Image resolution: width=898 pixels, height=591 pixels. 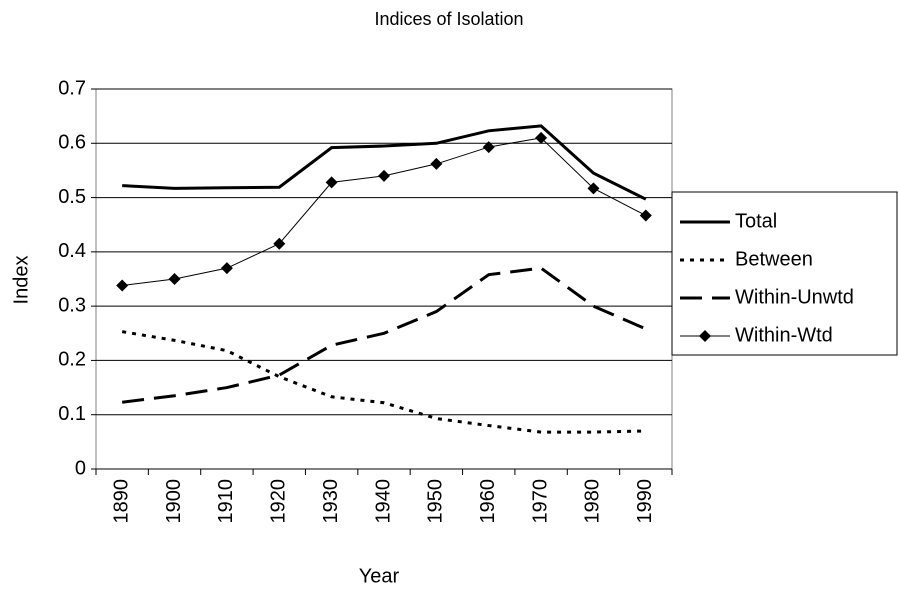 I want to click on x-tick-label: 1960, so click(x=488, y=501).